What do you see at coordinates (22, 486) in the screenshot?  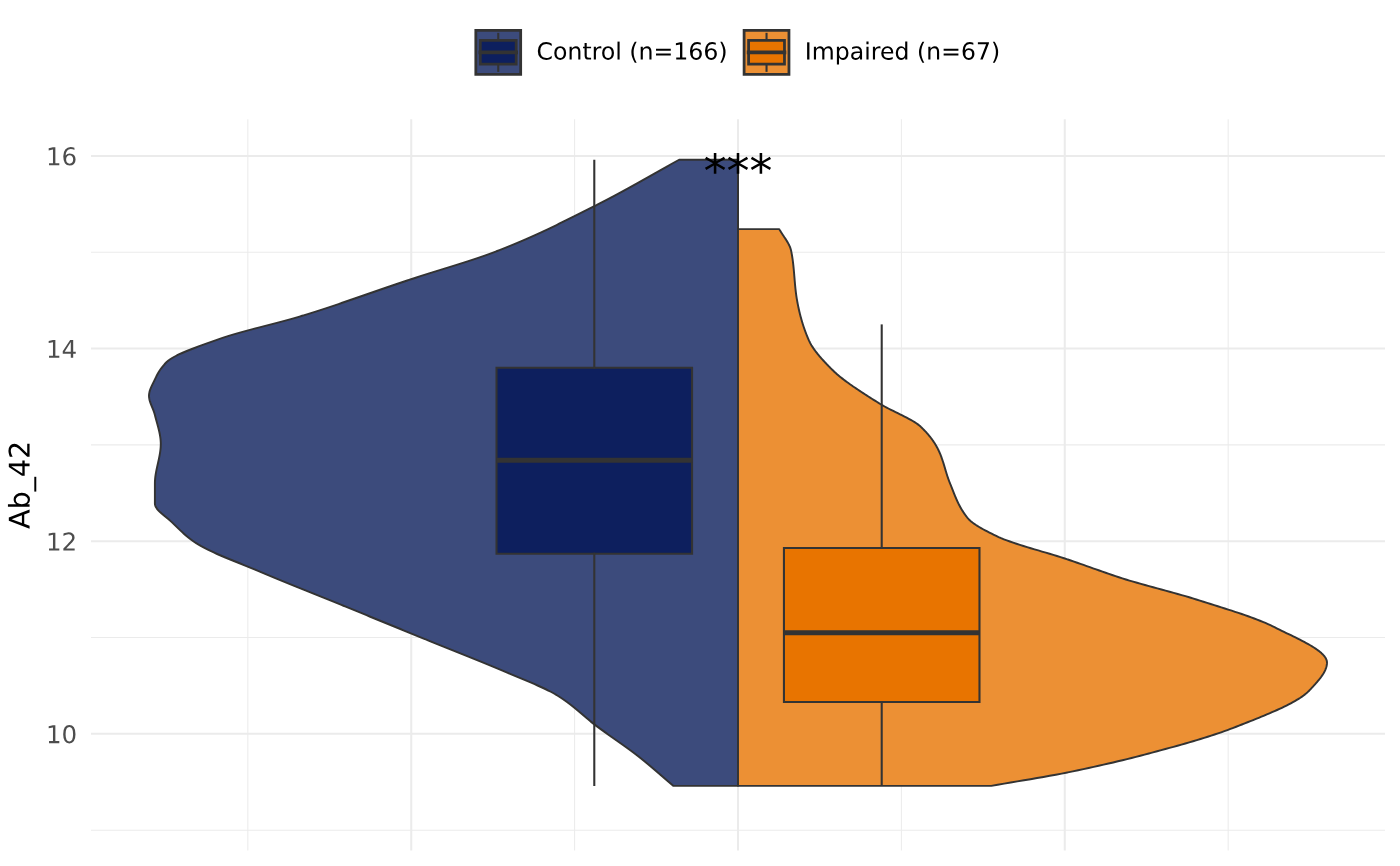 I see `y-axis-title: Ab_42` at bounding box center [22, 486].